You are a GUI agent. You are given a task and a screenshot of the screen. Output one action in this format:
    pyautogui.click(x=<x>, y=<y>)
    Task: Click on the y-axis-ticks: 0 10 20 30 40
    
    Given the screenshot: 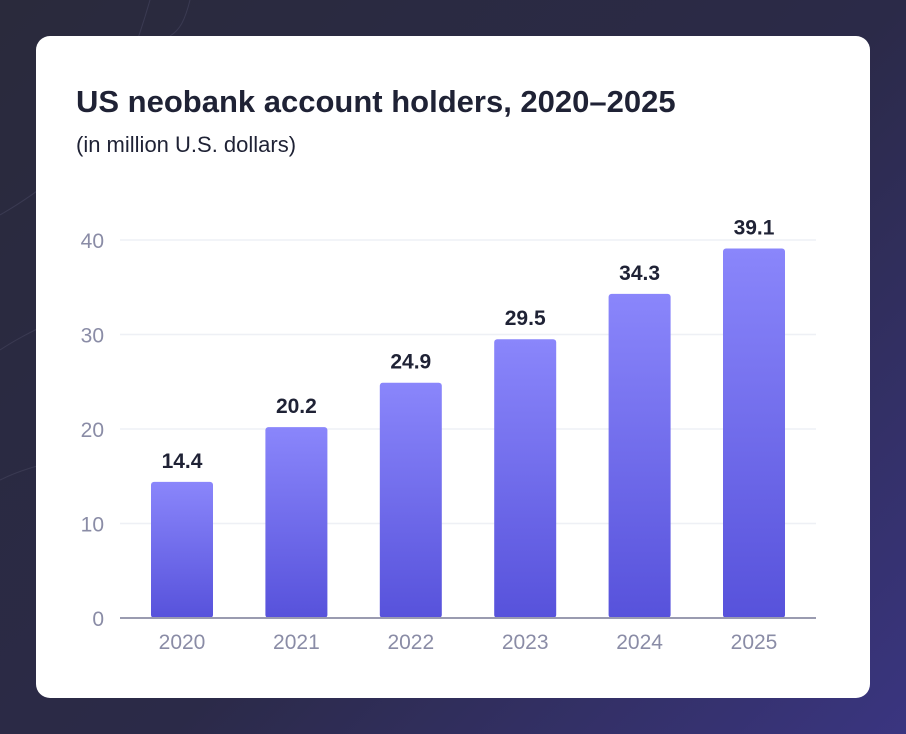 What is the action you would take?
    pyautogui.click(x=92, y=430)
    